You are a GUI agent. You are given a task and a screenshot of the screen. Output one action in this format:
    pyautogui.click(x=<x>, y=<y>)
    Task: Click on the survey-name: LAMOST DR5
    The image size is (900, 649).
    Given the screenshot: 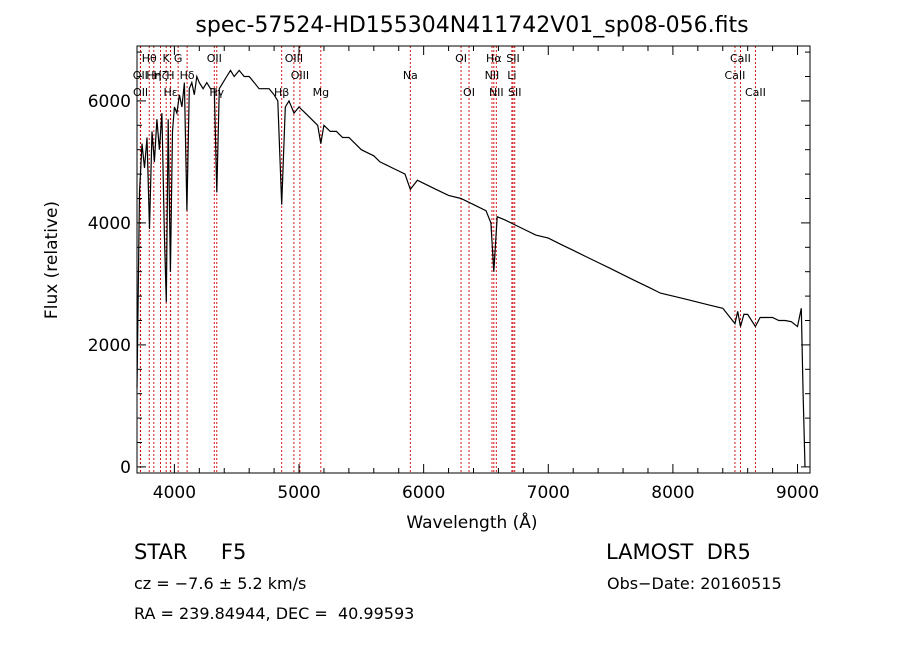 What is the action you would take?
    pyautogui.click(x=678, y=552)
    